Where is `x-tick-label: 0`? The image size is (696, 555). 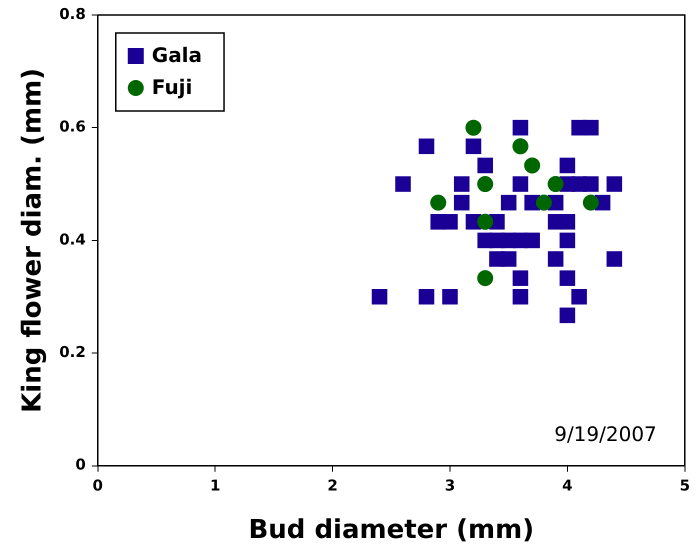 x-tick-label: 0 is located at coordinates (97, 485).